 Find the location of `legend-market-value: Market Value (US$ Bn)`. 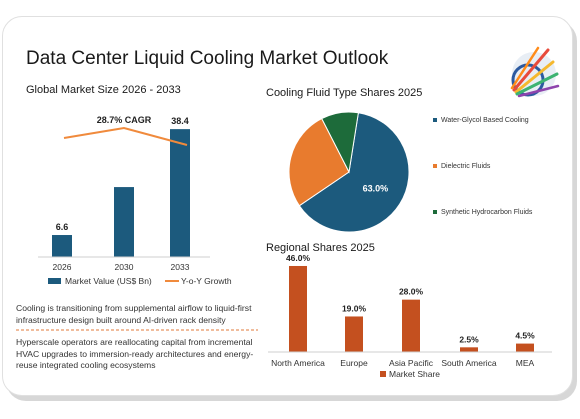

legend-market-value: Market Value (US$ Bn) is located at coordinates (108, 281).